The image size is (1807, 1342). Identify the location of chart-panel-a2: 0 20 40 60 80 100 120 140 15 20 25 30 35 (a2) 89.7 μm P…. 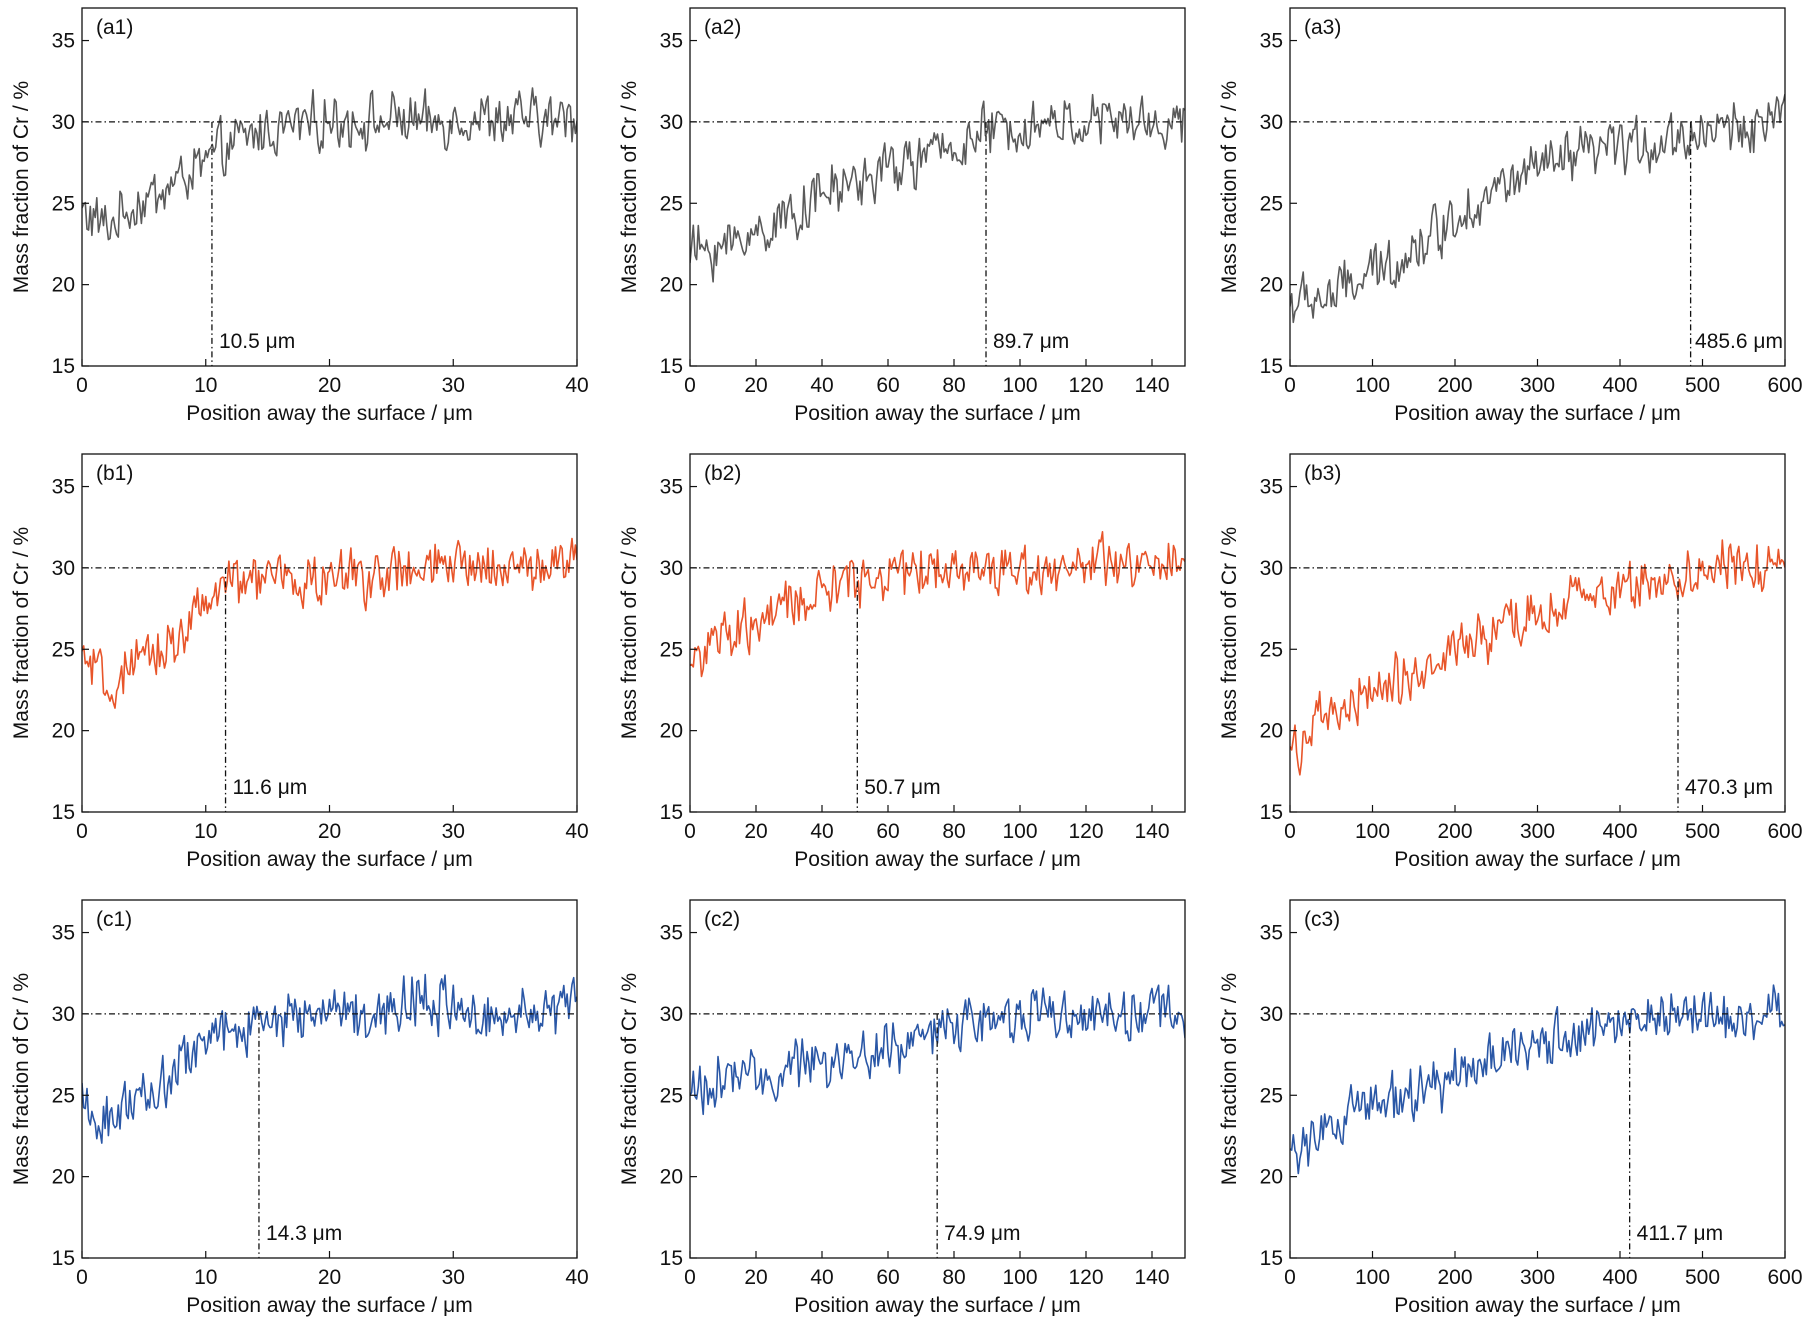
(902, 216).